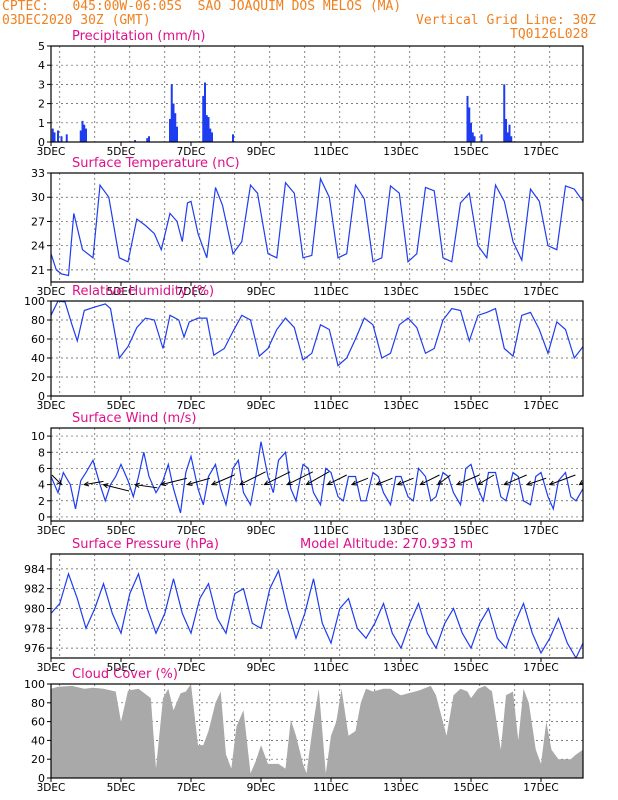  What do you see at coordinates (138, 36) in the screenshot?
I see `panel-title: Precipitation (mm/h)` at bounding box center [138, 36].